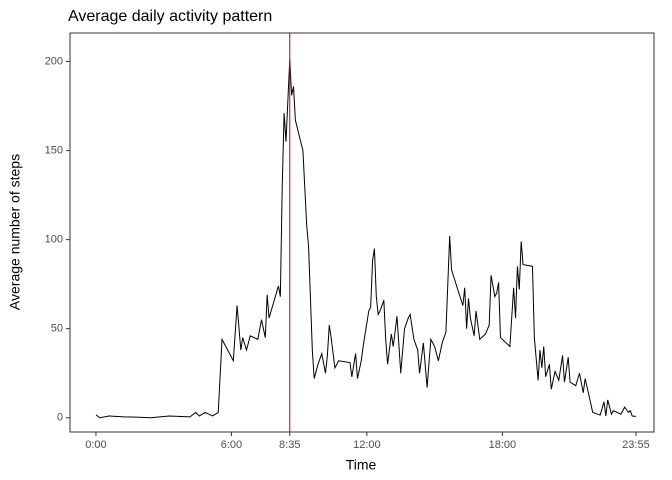  What do you see at coordinates (57, 329) in the screenshot?
I see `y-tick-label: 50` at bounding box center [57, 329].